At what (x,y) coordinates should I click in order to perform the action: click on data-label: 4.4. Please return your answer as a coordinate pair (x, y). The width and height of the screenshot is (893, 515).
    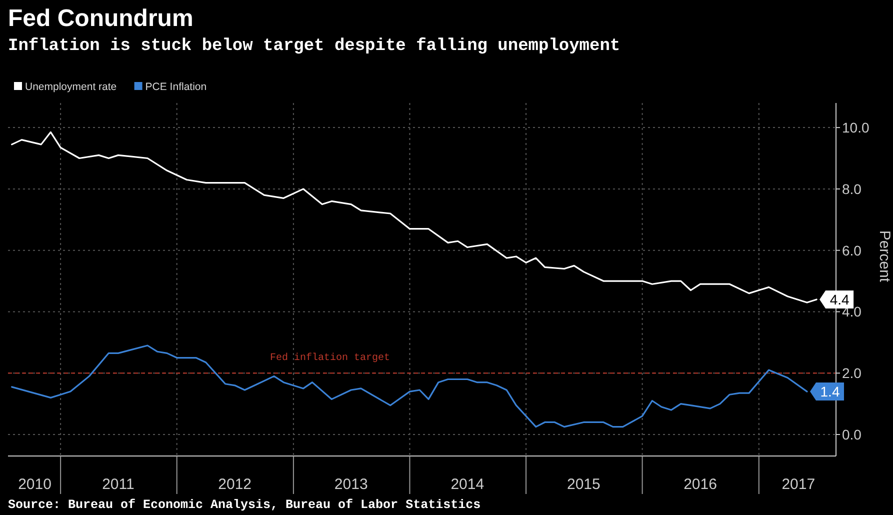
    Looking at the image, I should click on (840, 299).